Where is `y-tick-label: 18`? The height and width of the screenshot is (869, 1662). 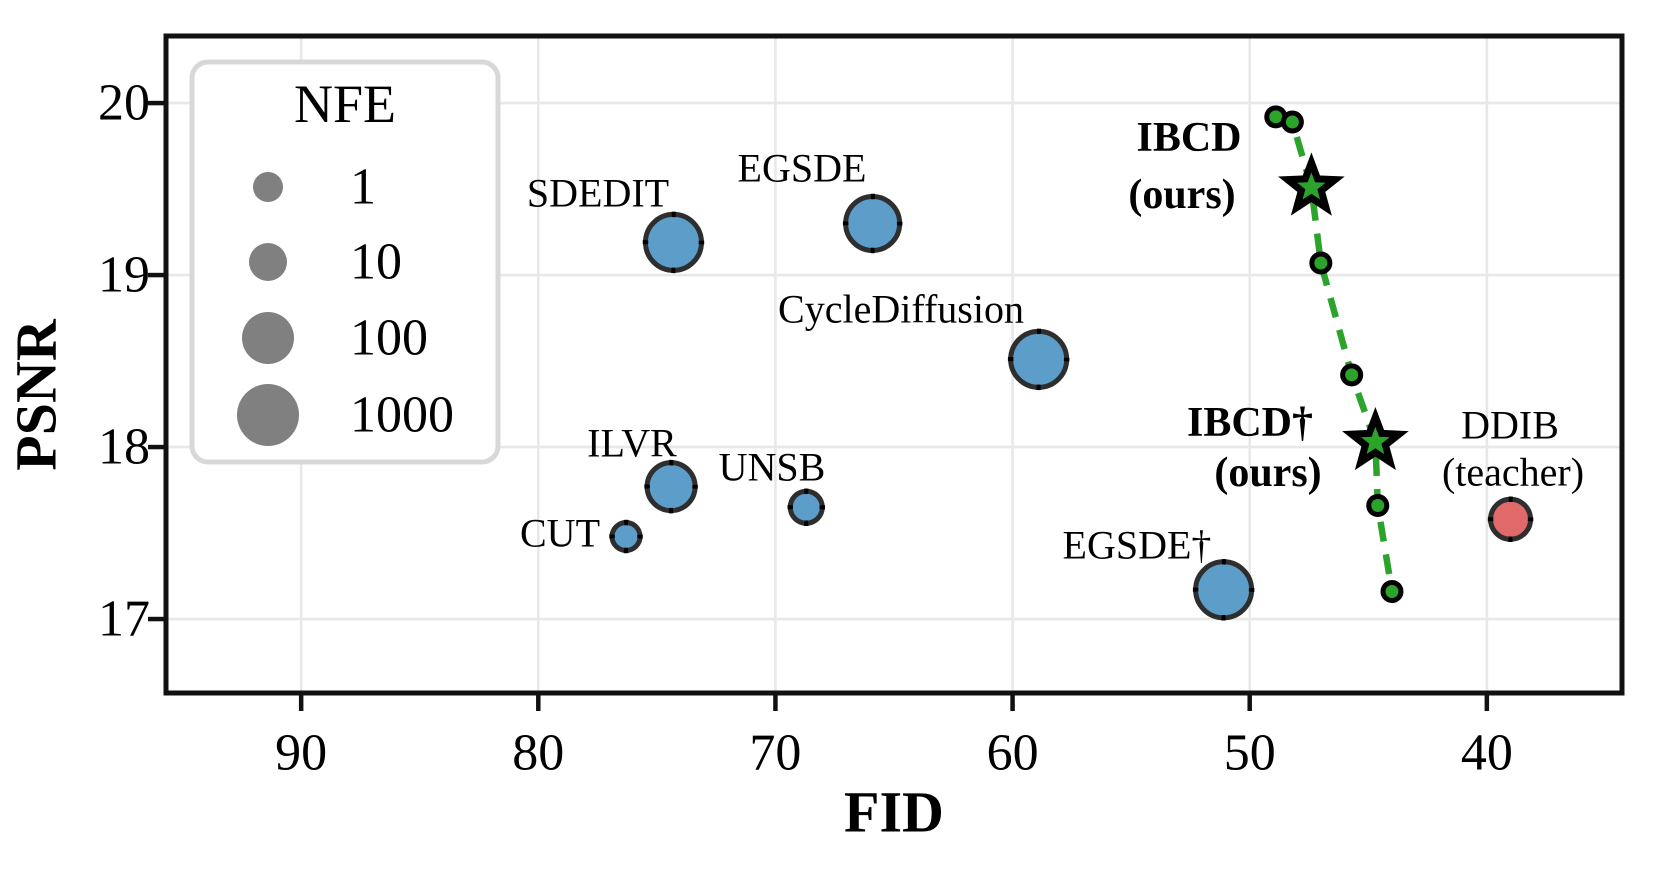 y-tick-label: 18 is located at coordinates (124, 447).